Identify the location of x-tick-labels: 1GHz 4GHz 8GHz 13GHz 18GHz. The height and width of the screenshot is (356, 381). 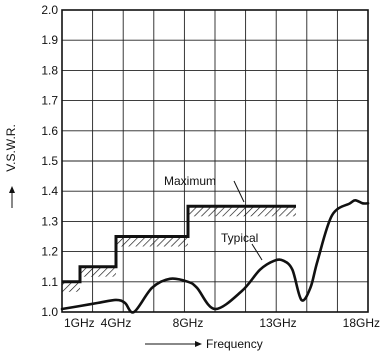
(222, 323).